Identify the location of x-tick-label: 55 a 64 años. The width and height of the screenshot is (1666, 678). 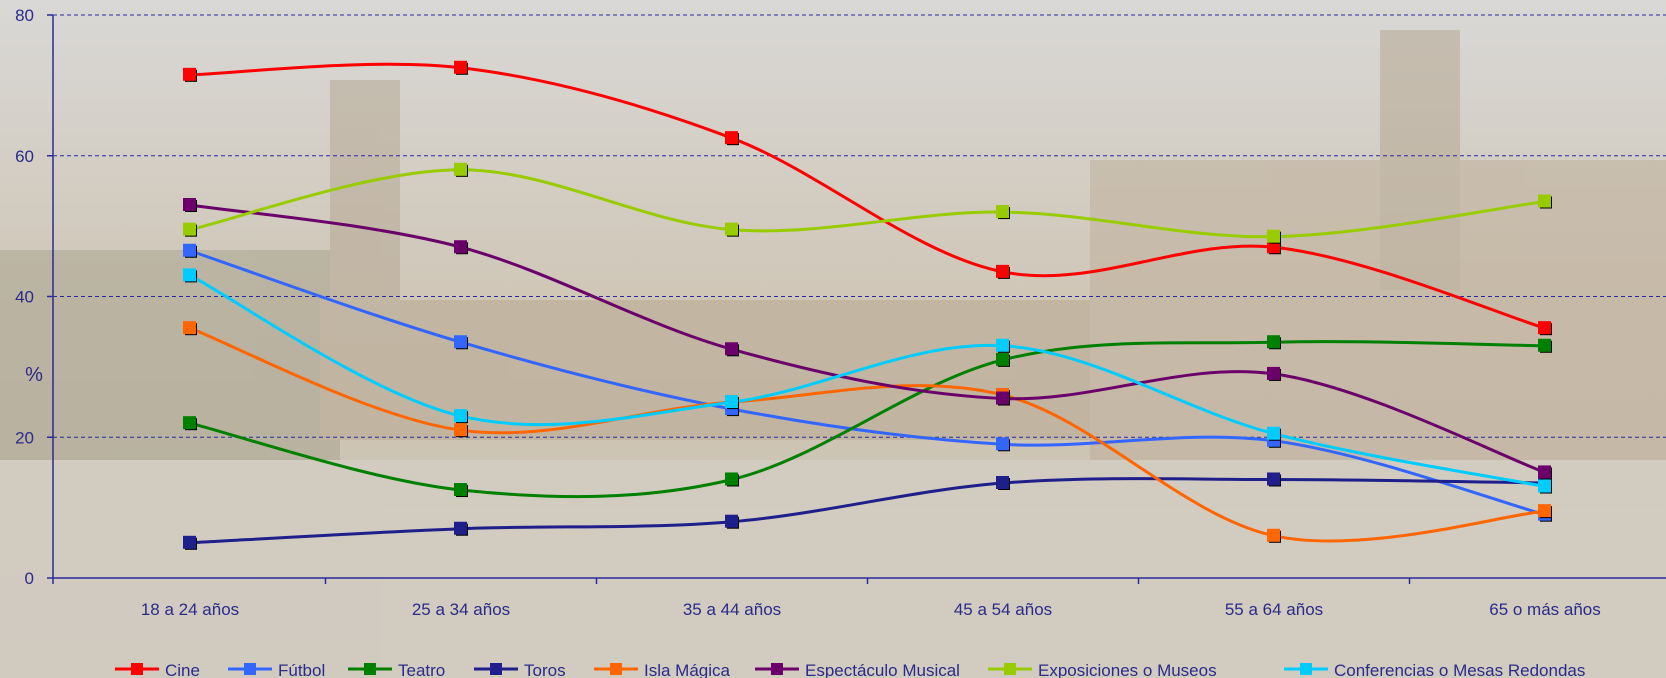
(1274, 609).